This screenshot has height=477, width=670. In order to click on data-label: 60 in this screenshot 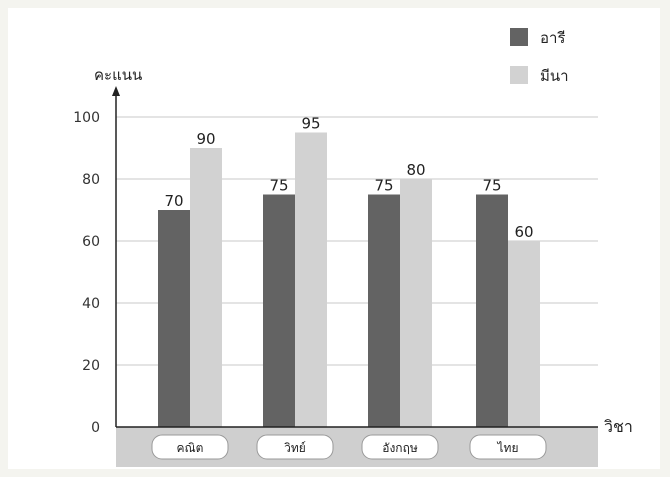, I will do `click(523, 232)`.